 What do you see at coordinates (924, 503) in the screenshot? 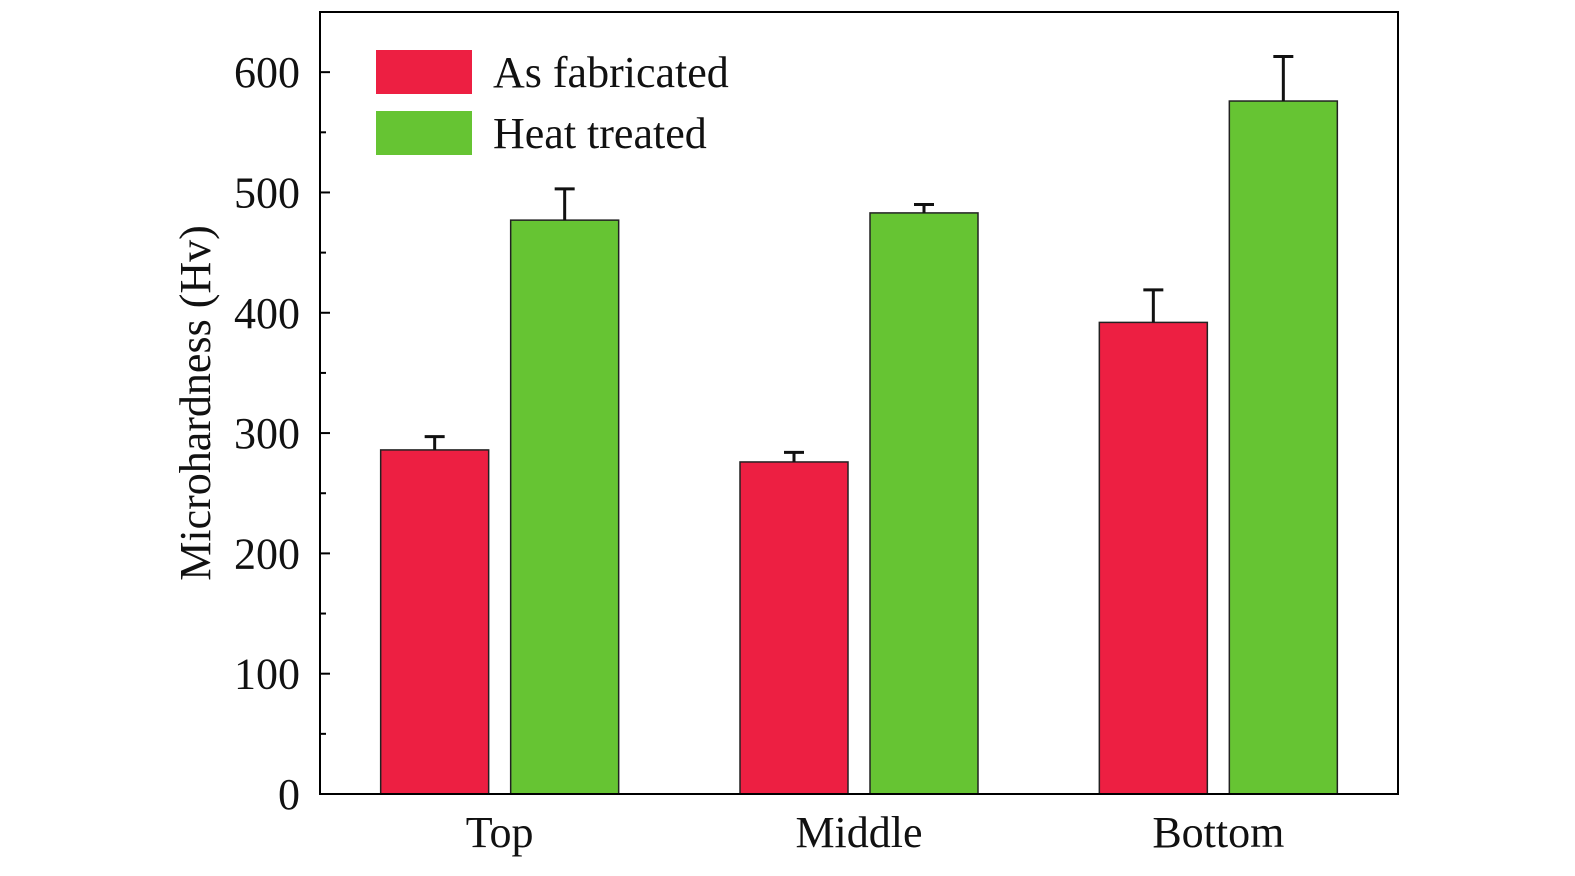
I see `bar-heat-treated-middle` at bounding box center [924, 503].